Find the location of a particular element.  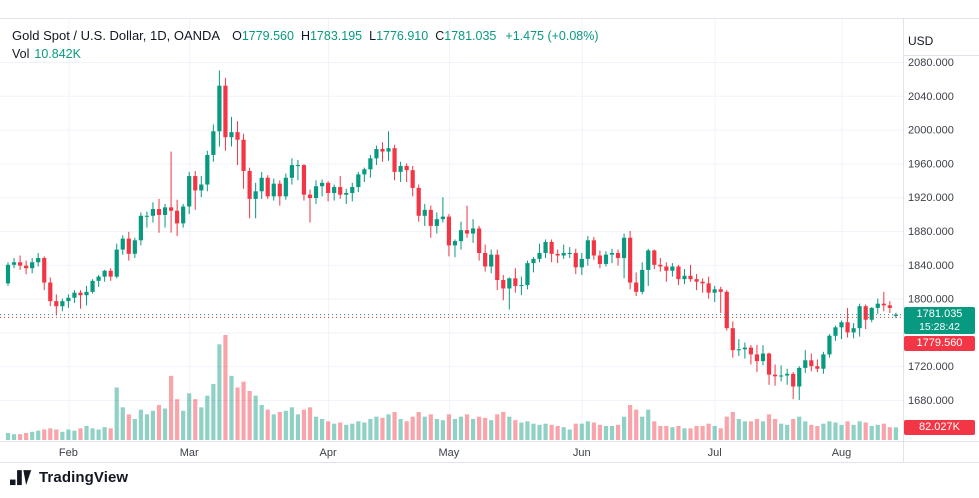

svg-text: Feb is located at coordinates (68, 453).